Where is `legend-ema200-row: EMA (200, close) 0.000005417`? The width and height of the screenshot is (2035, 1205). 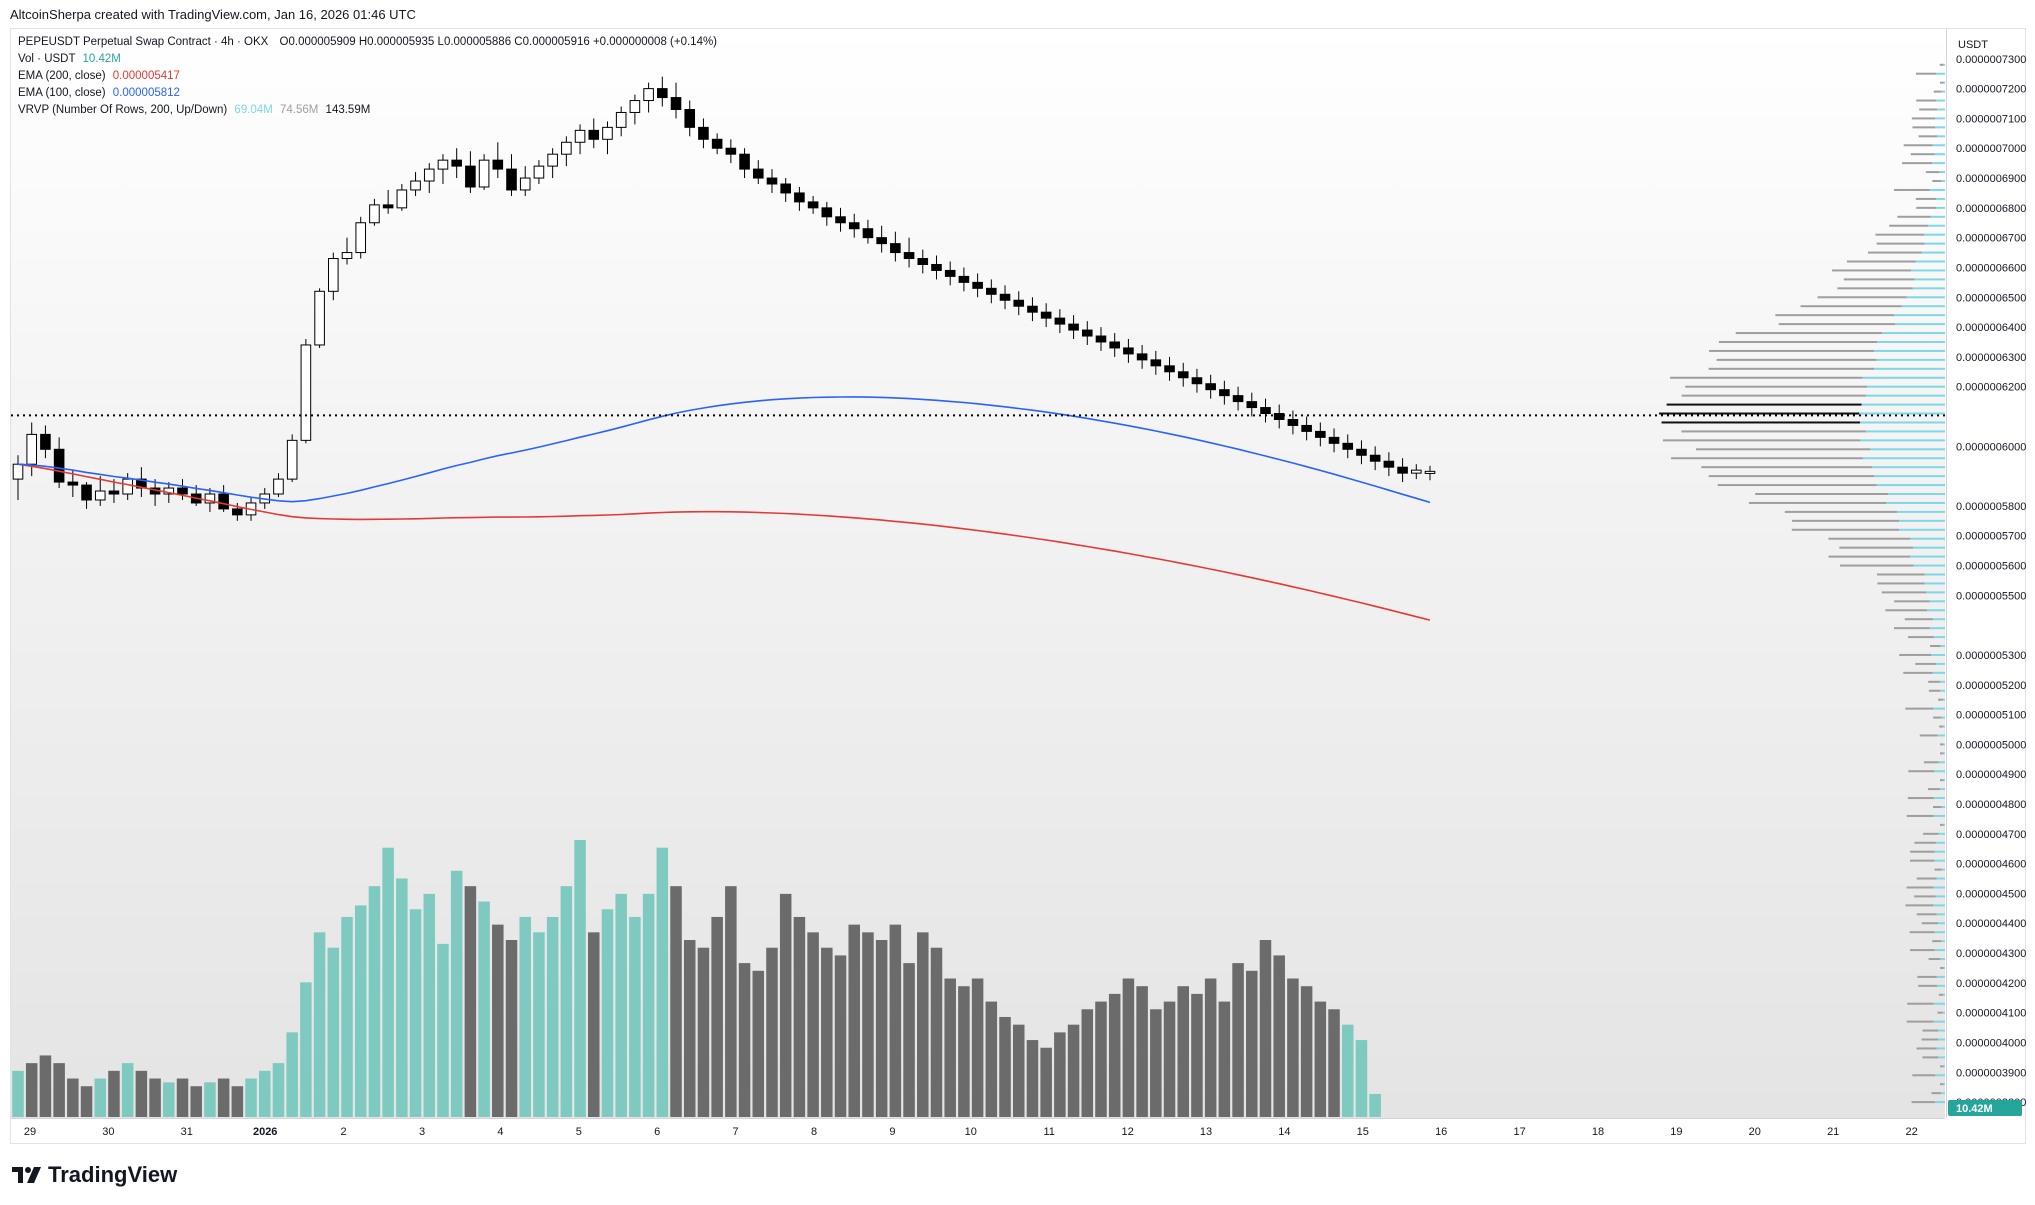 legend-ema200-row: EMA (200, close) 0.000005417 is located at coordinates (367, 76).